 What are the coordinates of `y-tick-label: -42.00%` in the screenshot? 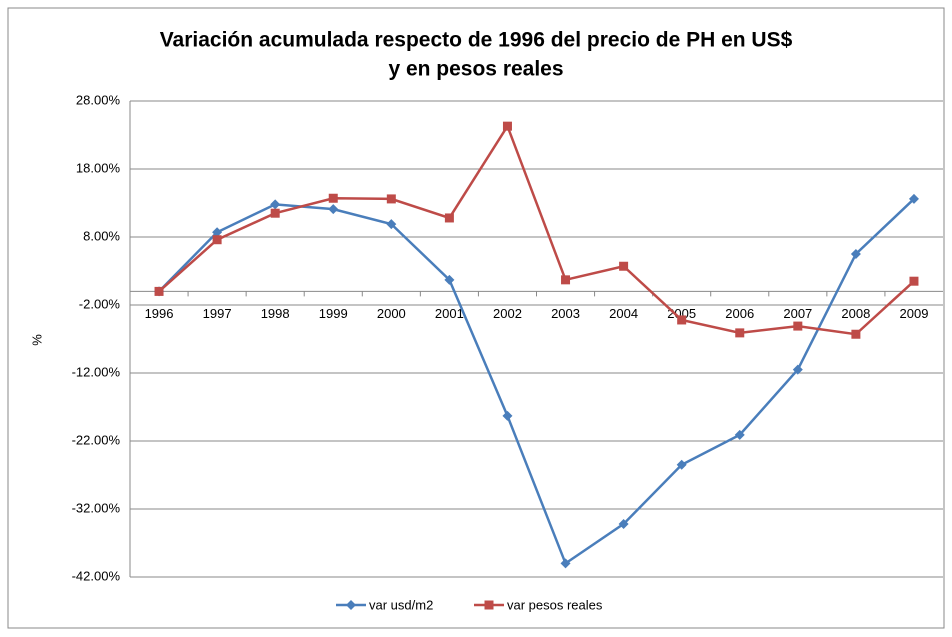 It's located at (96, 575).